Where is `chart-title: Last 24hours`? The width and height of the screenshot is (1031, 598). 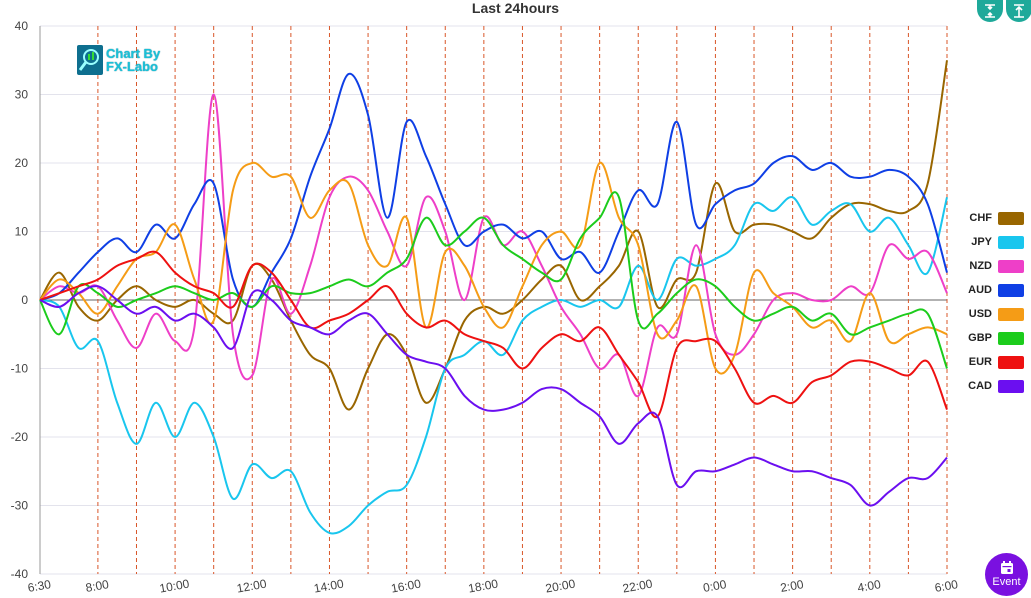
chart-title: Last 24hours is located at coordinates (515, 8).